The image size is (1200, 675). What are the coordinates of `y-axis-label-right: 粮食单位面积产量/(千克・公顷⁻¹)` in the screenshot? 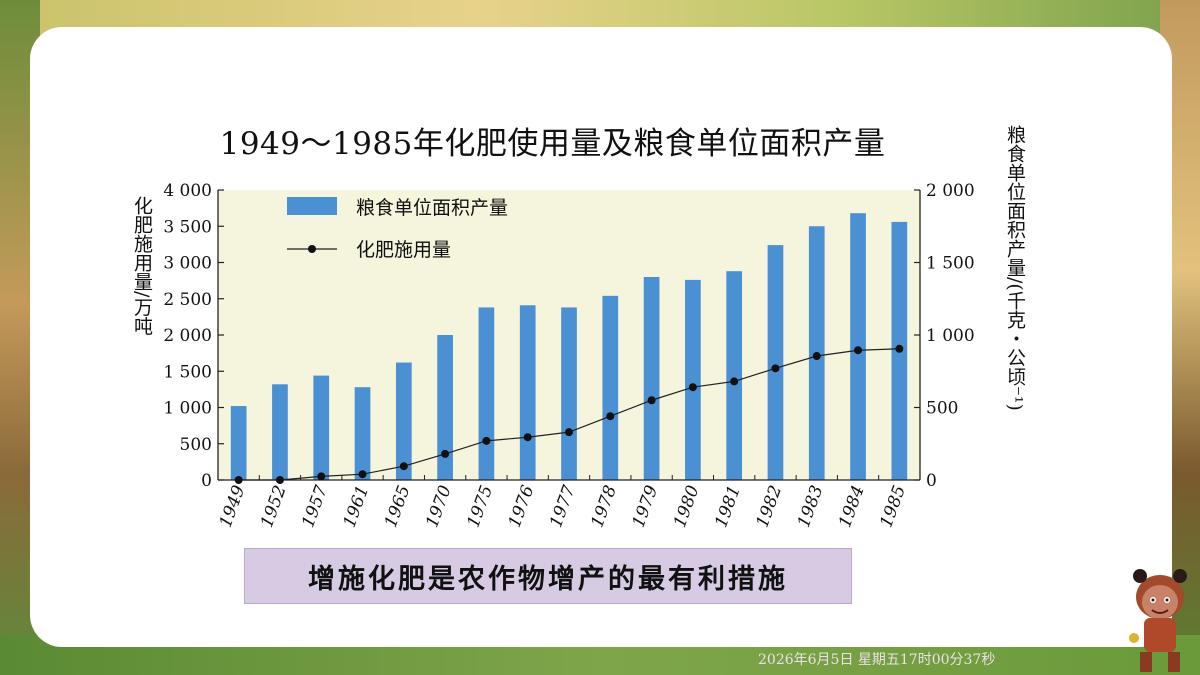 It's located at (1015, 268).